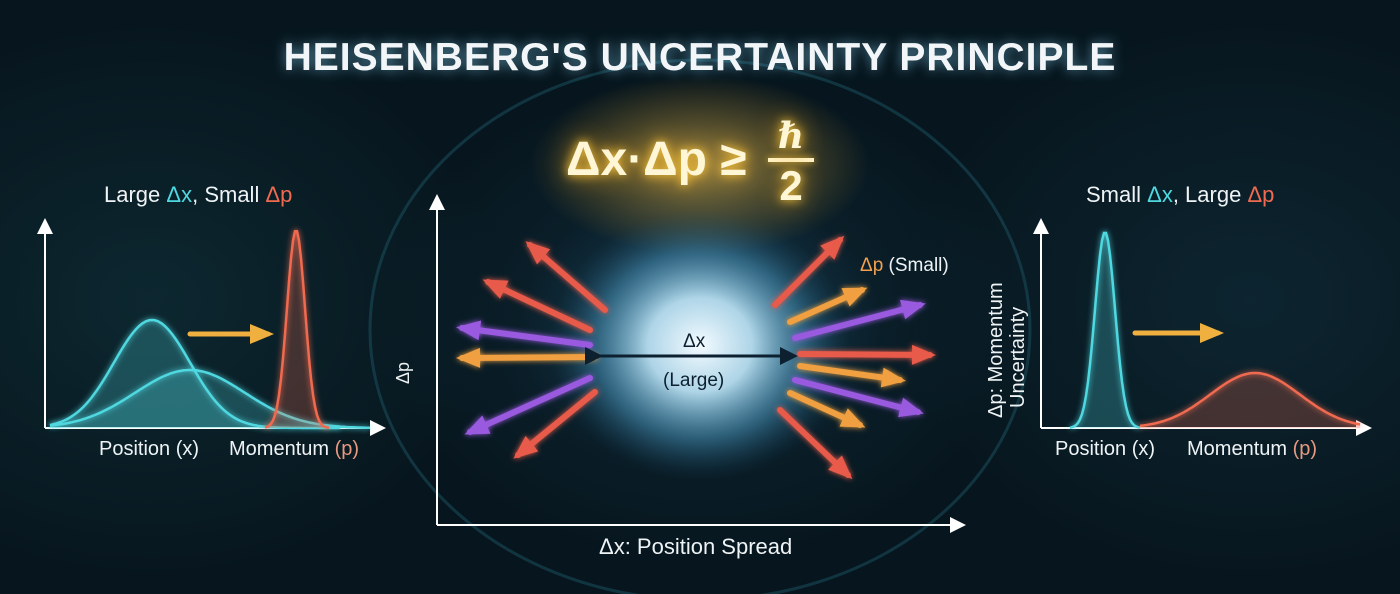 This screenshot has width=1400, height=594. Describe the element at coordinates (403, 372) in the screenshot. I see `center-y-axis-label: Δp` at that location.